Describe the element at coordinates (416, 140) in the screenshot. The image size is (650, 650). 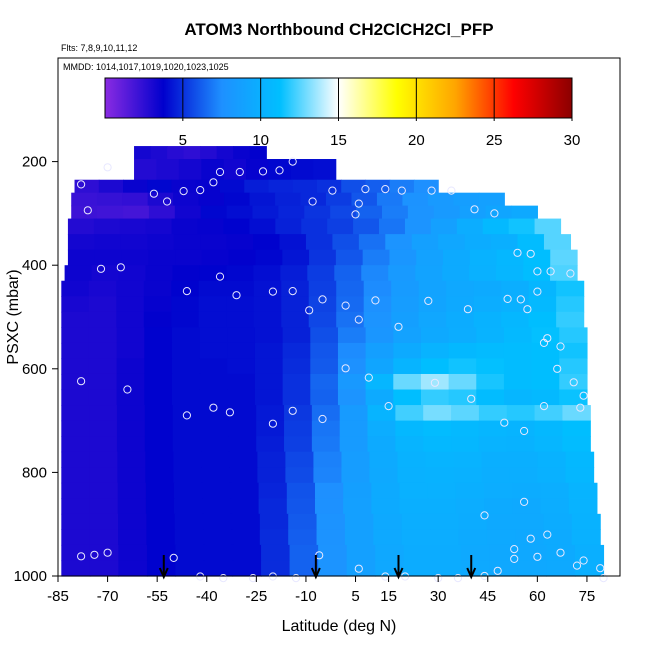
I see `colorbar-tick-label: 20` at that location.